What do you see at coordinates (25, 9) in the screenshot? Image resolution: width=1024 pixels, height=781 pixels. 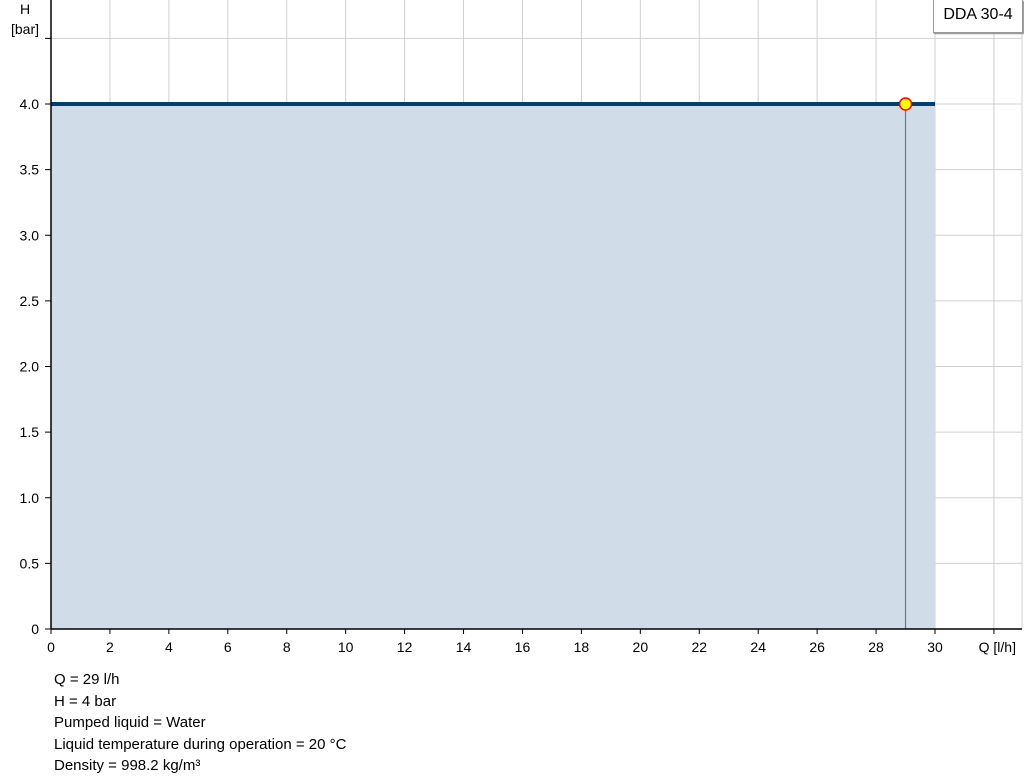 I see `y-axis-label-h: H` at bounding box center [25, 9].